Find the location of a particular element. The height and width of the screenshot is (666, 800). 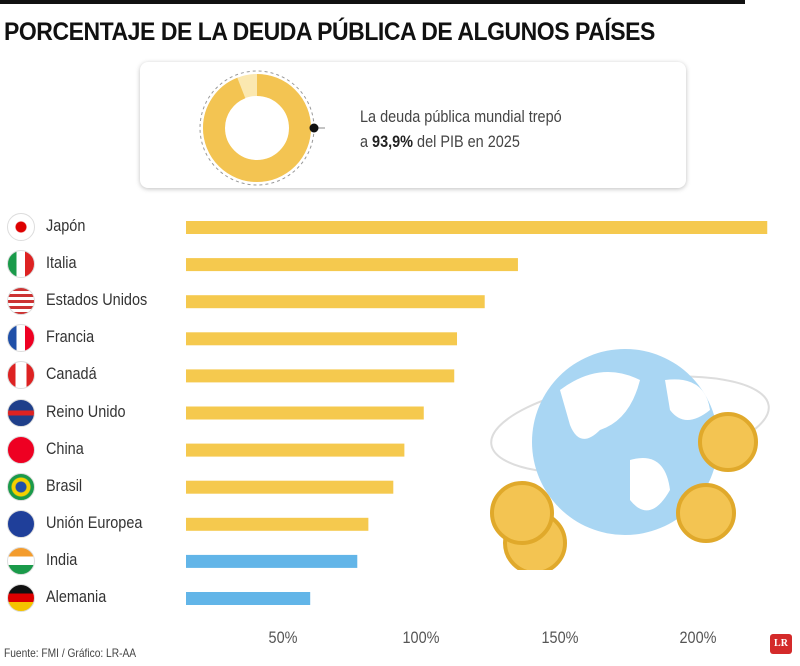

callout-prefix: a is located at coordinates (366, 141).